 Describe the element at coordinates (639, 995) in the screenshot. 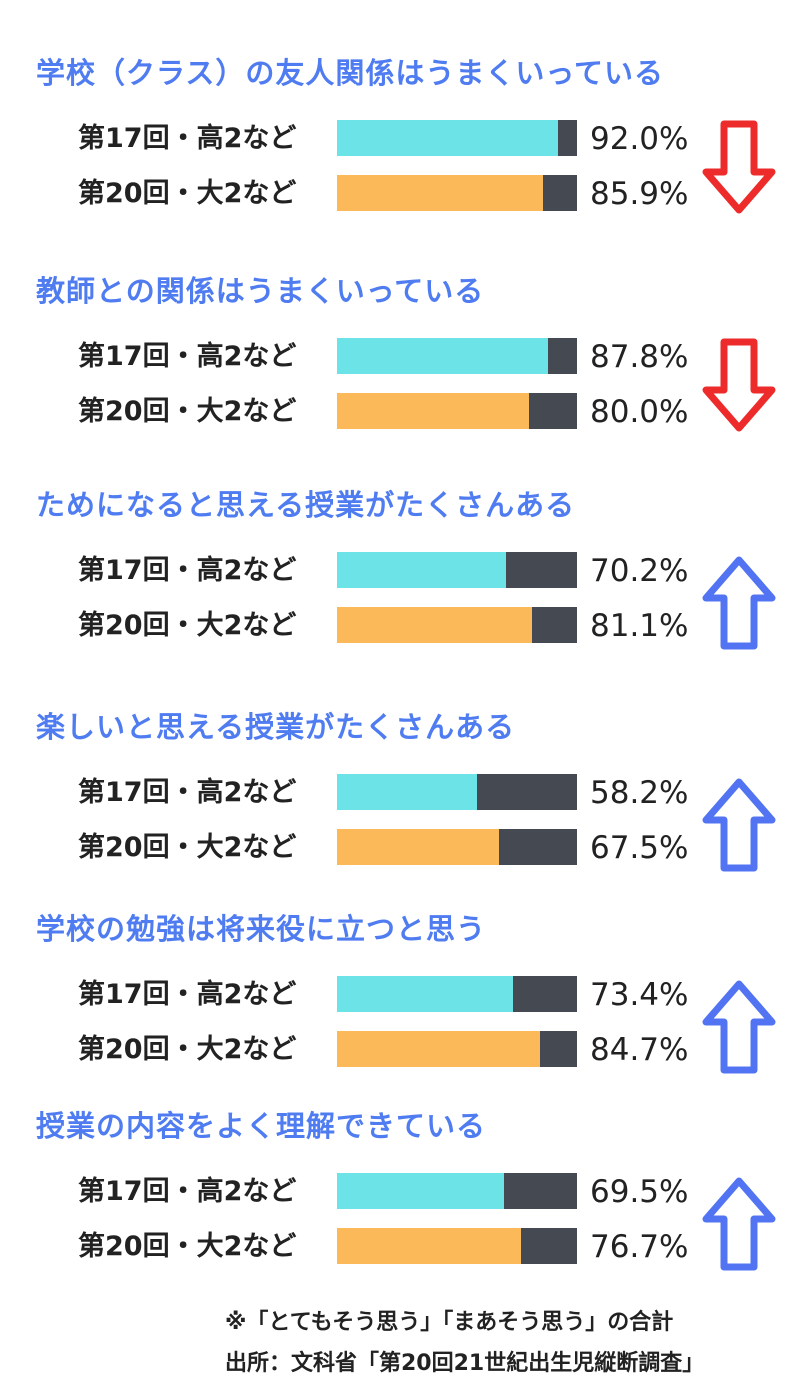

I see `bar-value-label: 73.4%` at that location.